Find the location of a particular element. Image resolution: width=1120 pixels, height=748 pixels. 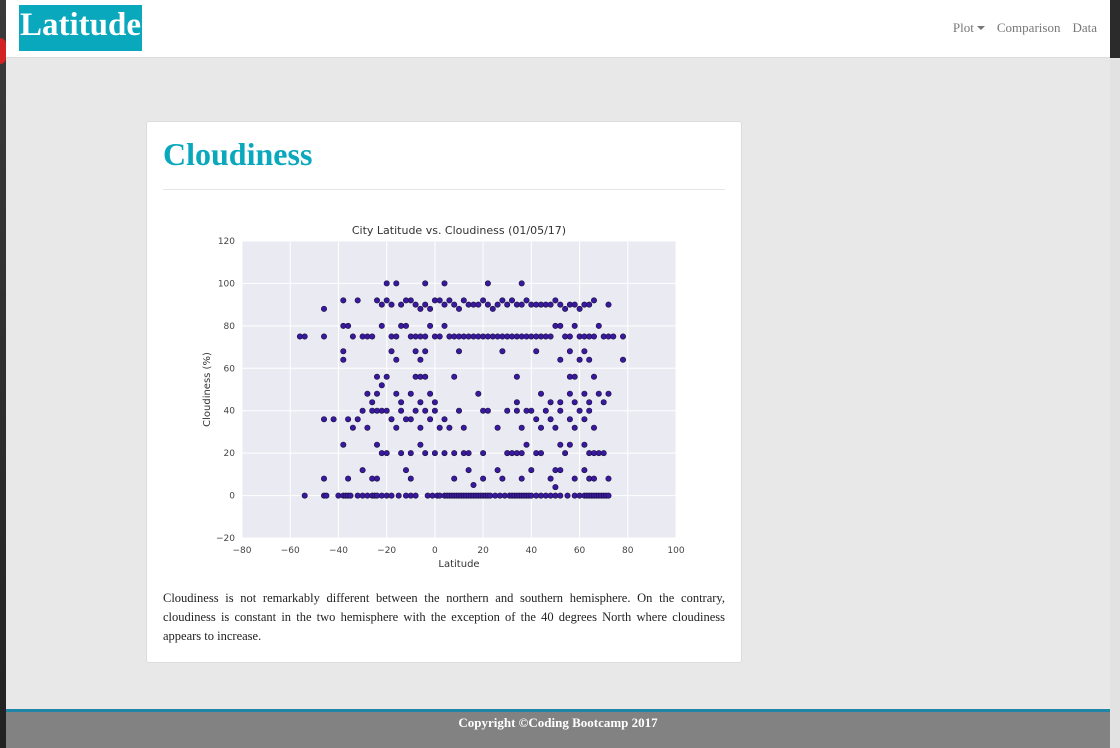

navbar-brand: Latitude is located at coordinates (81, 28).